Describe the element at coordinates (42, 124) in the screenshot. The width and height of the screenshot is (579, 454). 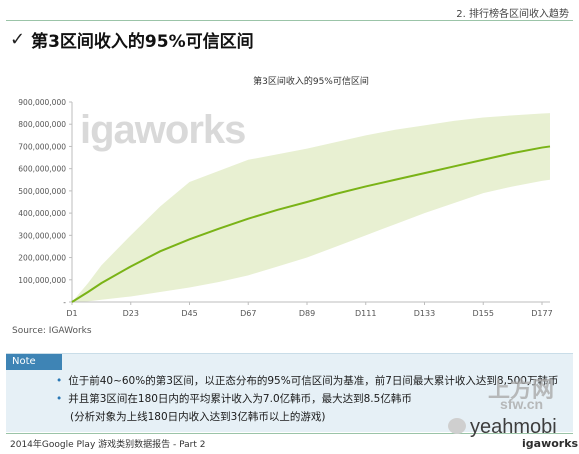
I see `y-tick-label: 800,000,000` at that location.